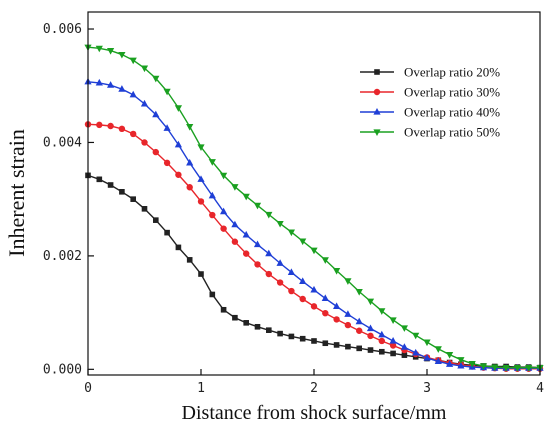  I want to click on legend-entry: Overlap ratio 20%, so click(430, 72).